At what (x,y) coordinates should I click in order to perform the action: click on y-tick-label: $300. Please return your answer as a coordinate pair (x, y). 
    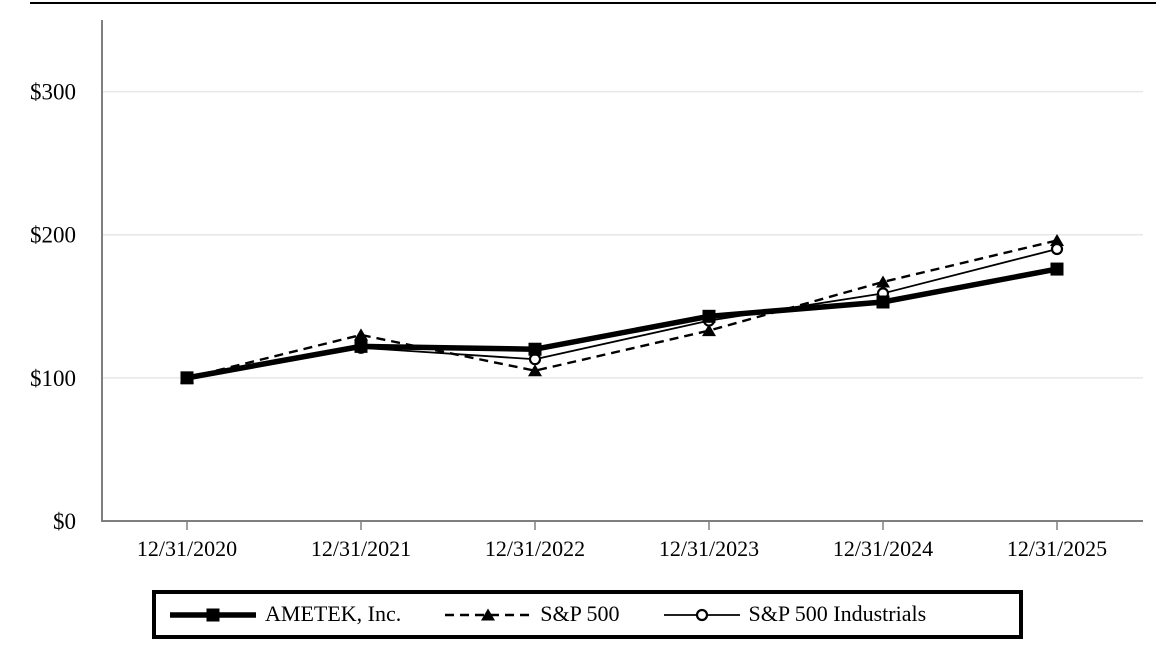
    Looking at the image, I should click on (53, 92).